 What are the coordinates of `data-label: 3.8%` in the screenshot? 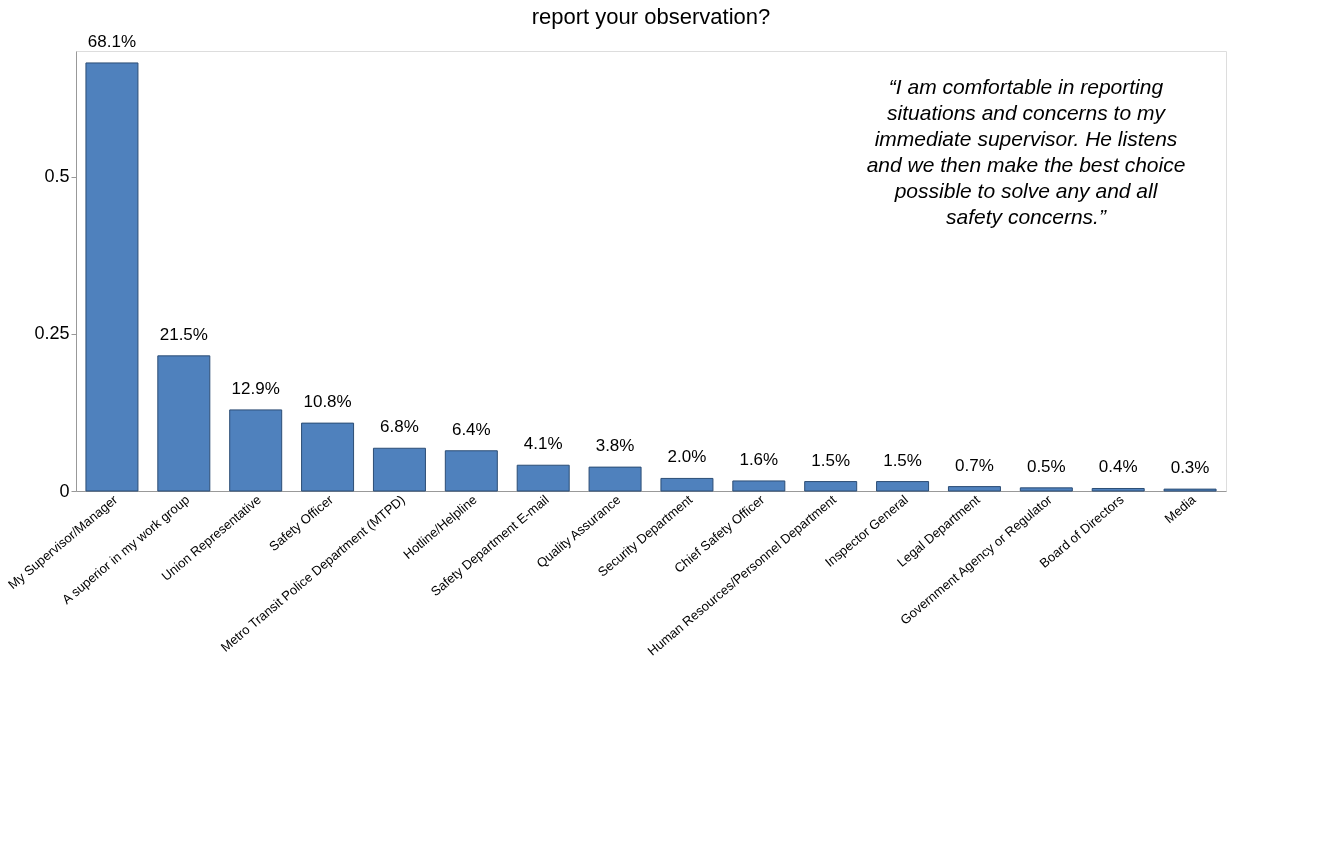 It's located at (615, 446).